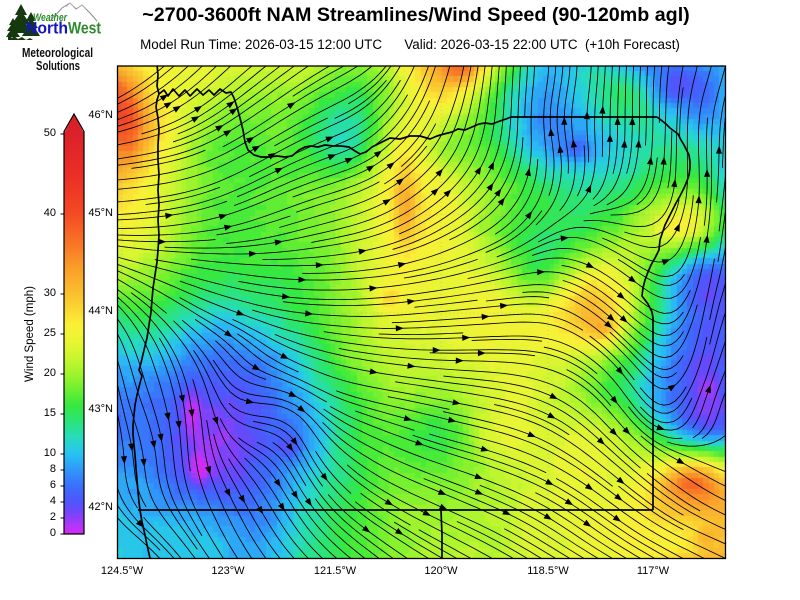 The height and width of the screenshot is (600, 800). Describe the element at coordinates (58, 66) in the screenshot. I see `svg-text: Solutions` at that location.